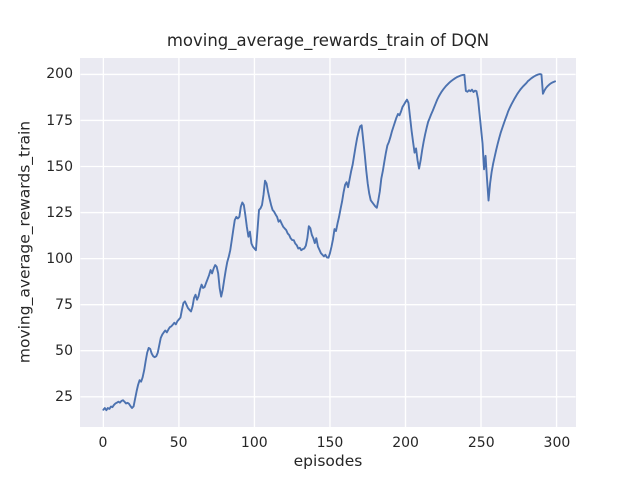 This screenshot has width=640, height=480. What do you see at coordinates (328, 40) in the screenshot?
I see `chart-title: moving_average_rewards_train of DQN` at bounding box center [328, 40].